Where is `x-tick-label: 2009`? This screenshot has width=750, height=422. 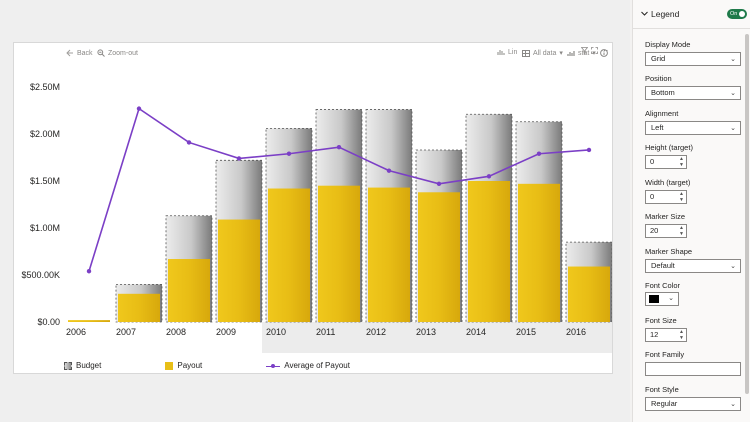 x-tick-label: 2009 is located at coordinates (226, 332).